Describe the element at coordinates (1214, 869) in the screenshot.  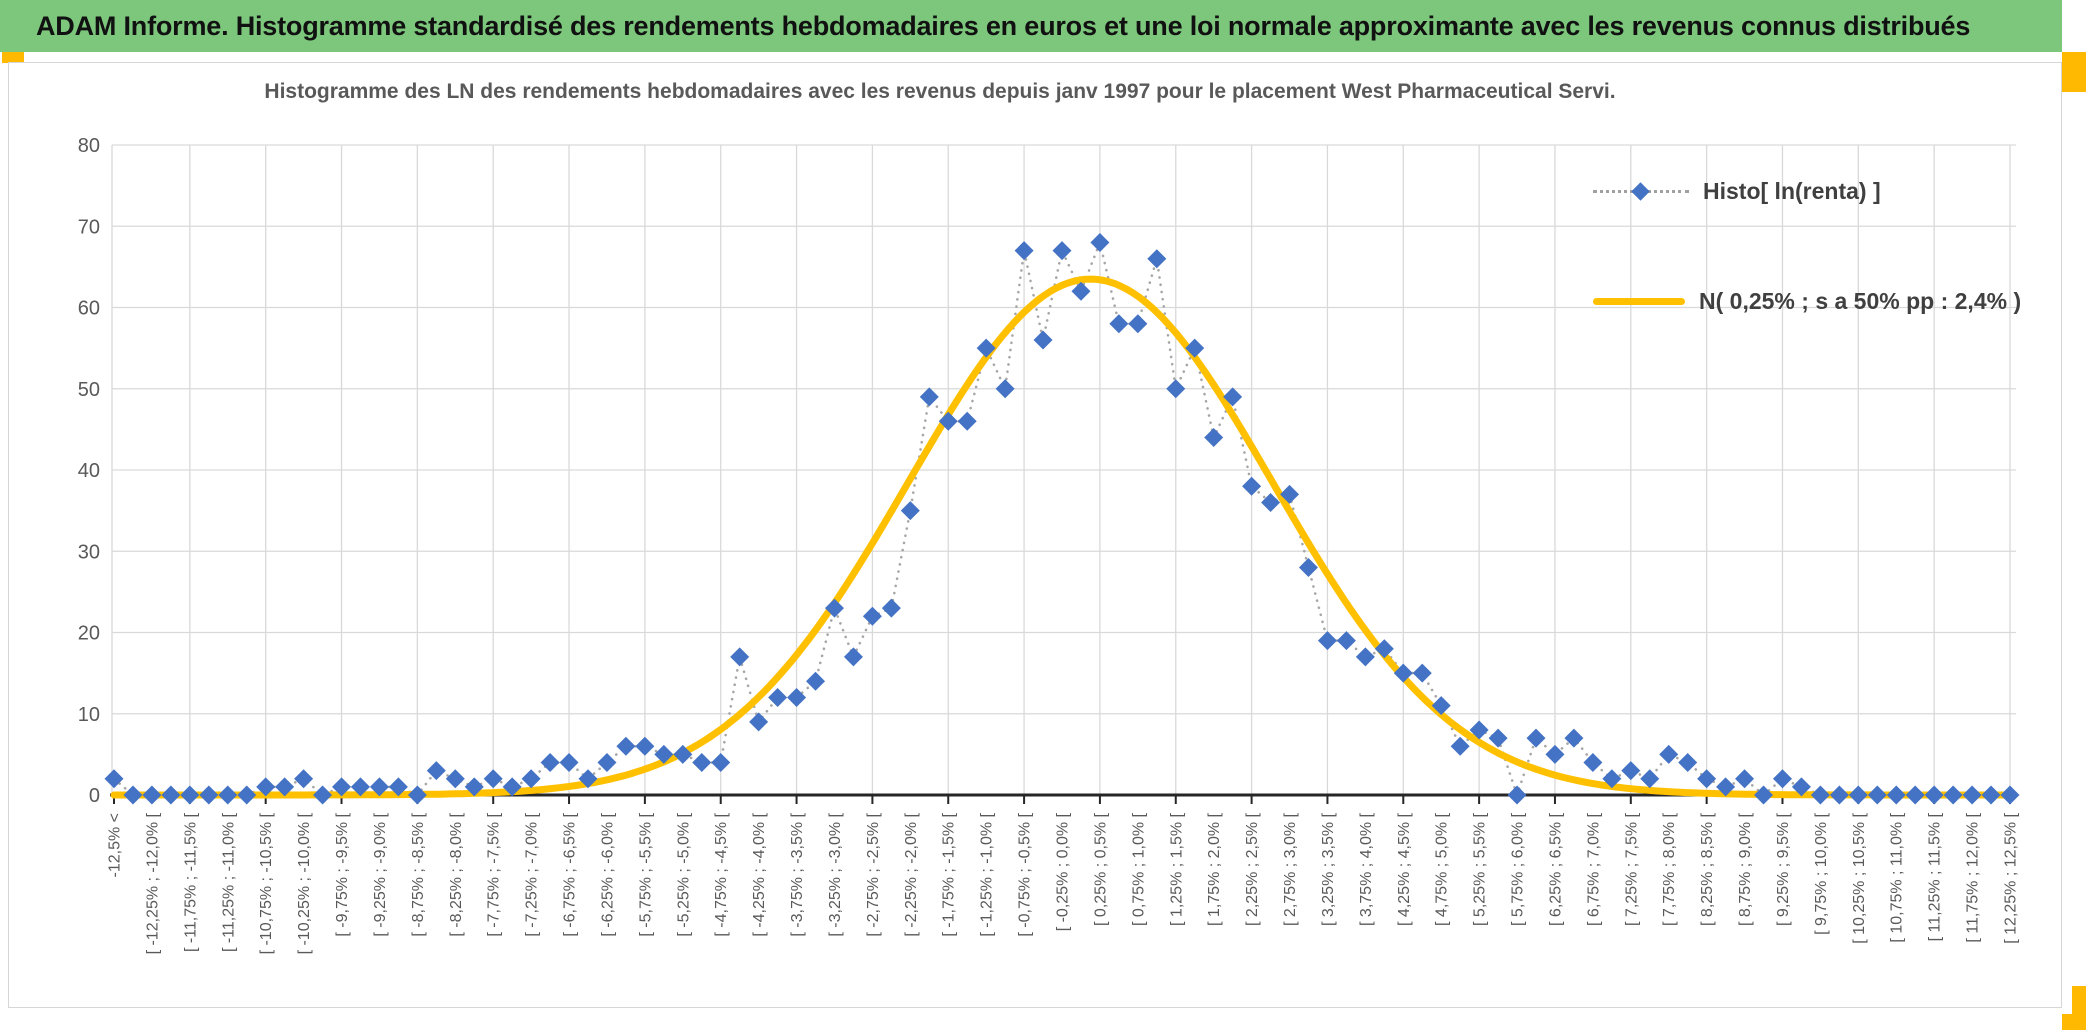
I see `svg-text: [ 1,75% ; 2,0% [` at that location.